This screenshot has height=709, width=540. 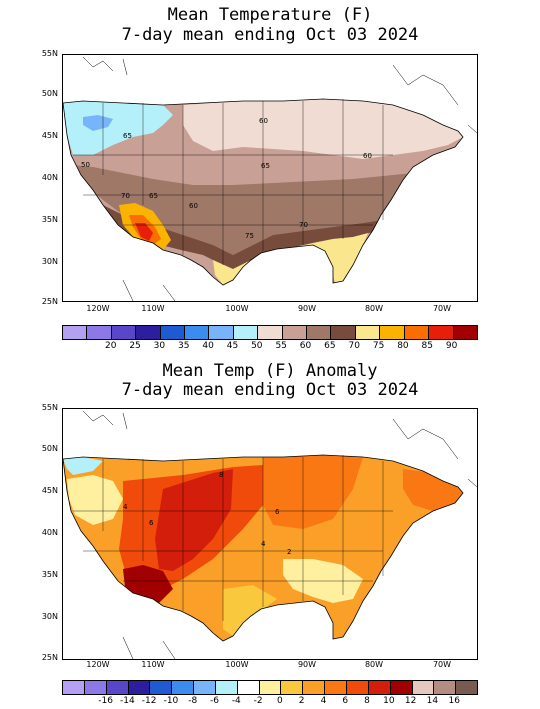 What do you see at coordinates (433, 490) in the screenshot?
I see `band-6-8-ne` at bounding box center [433, 490].